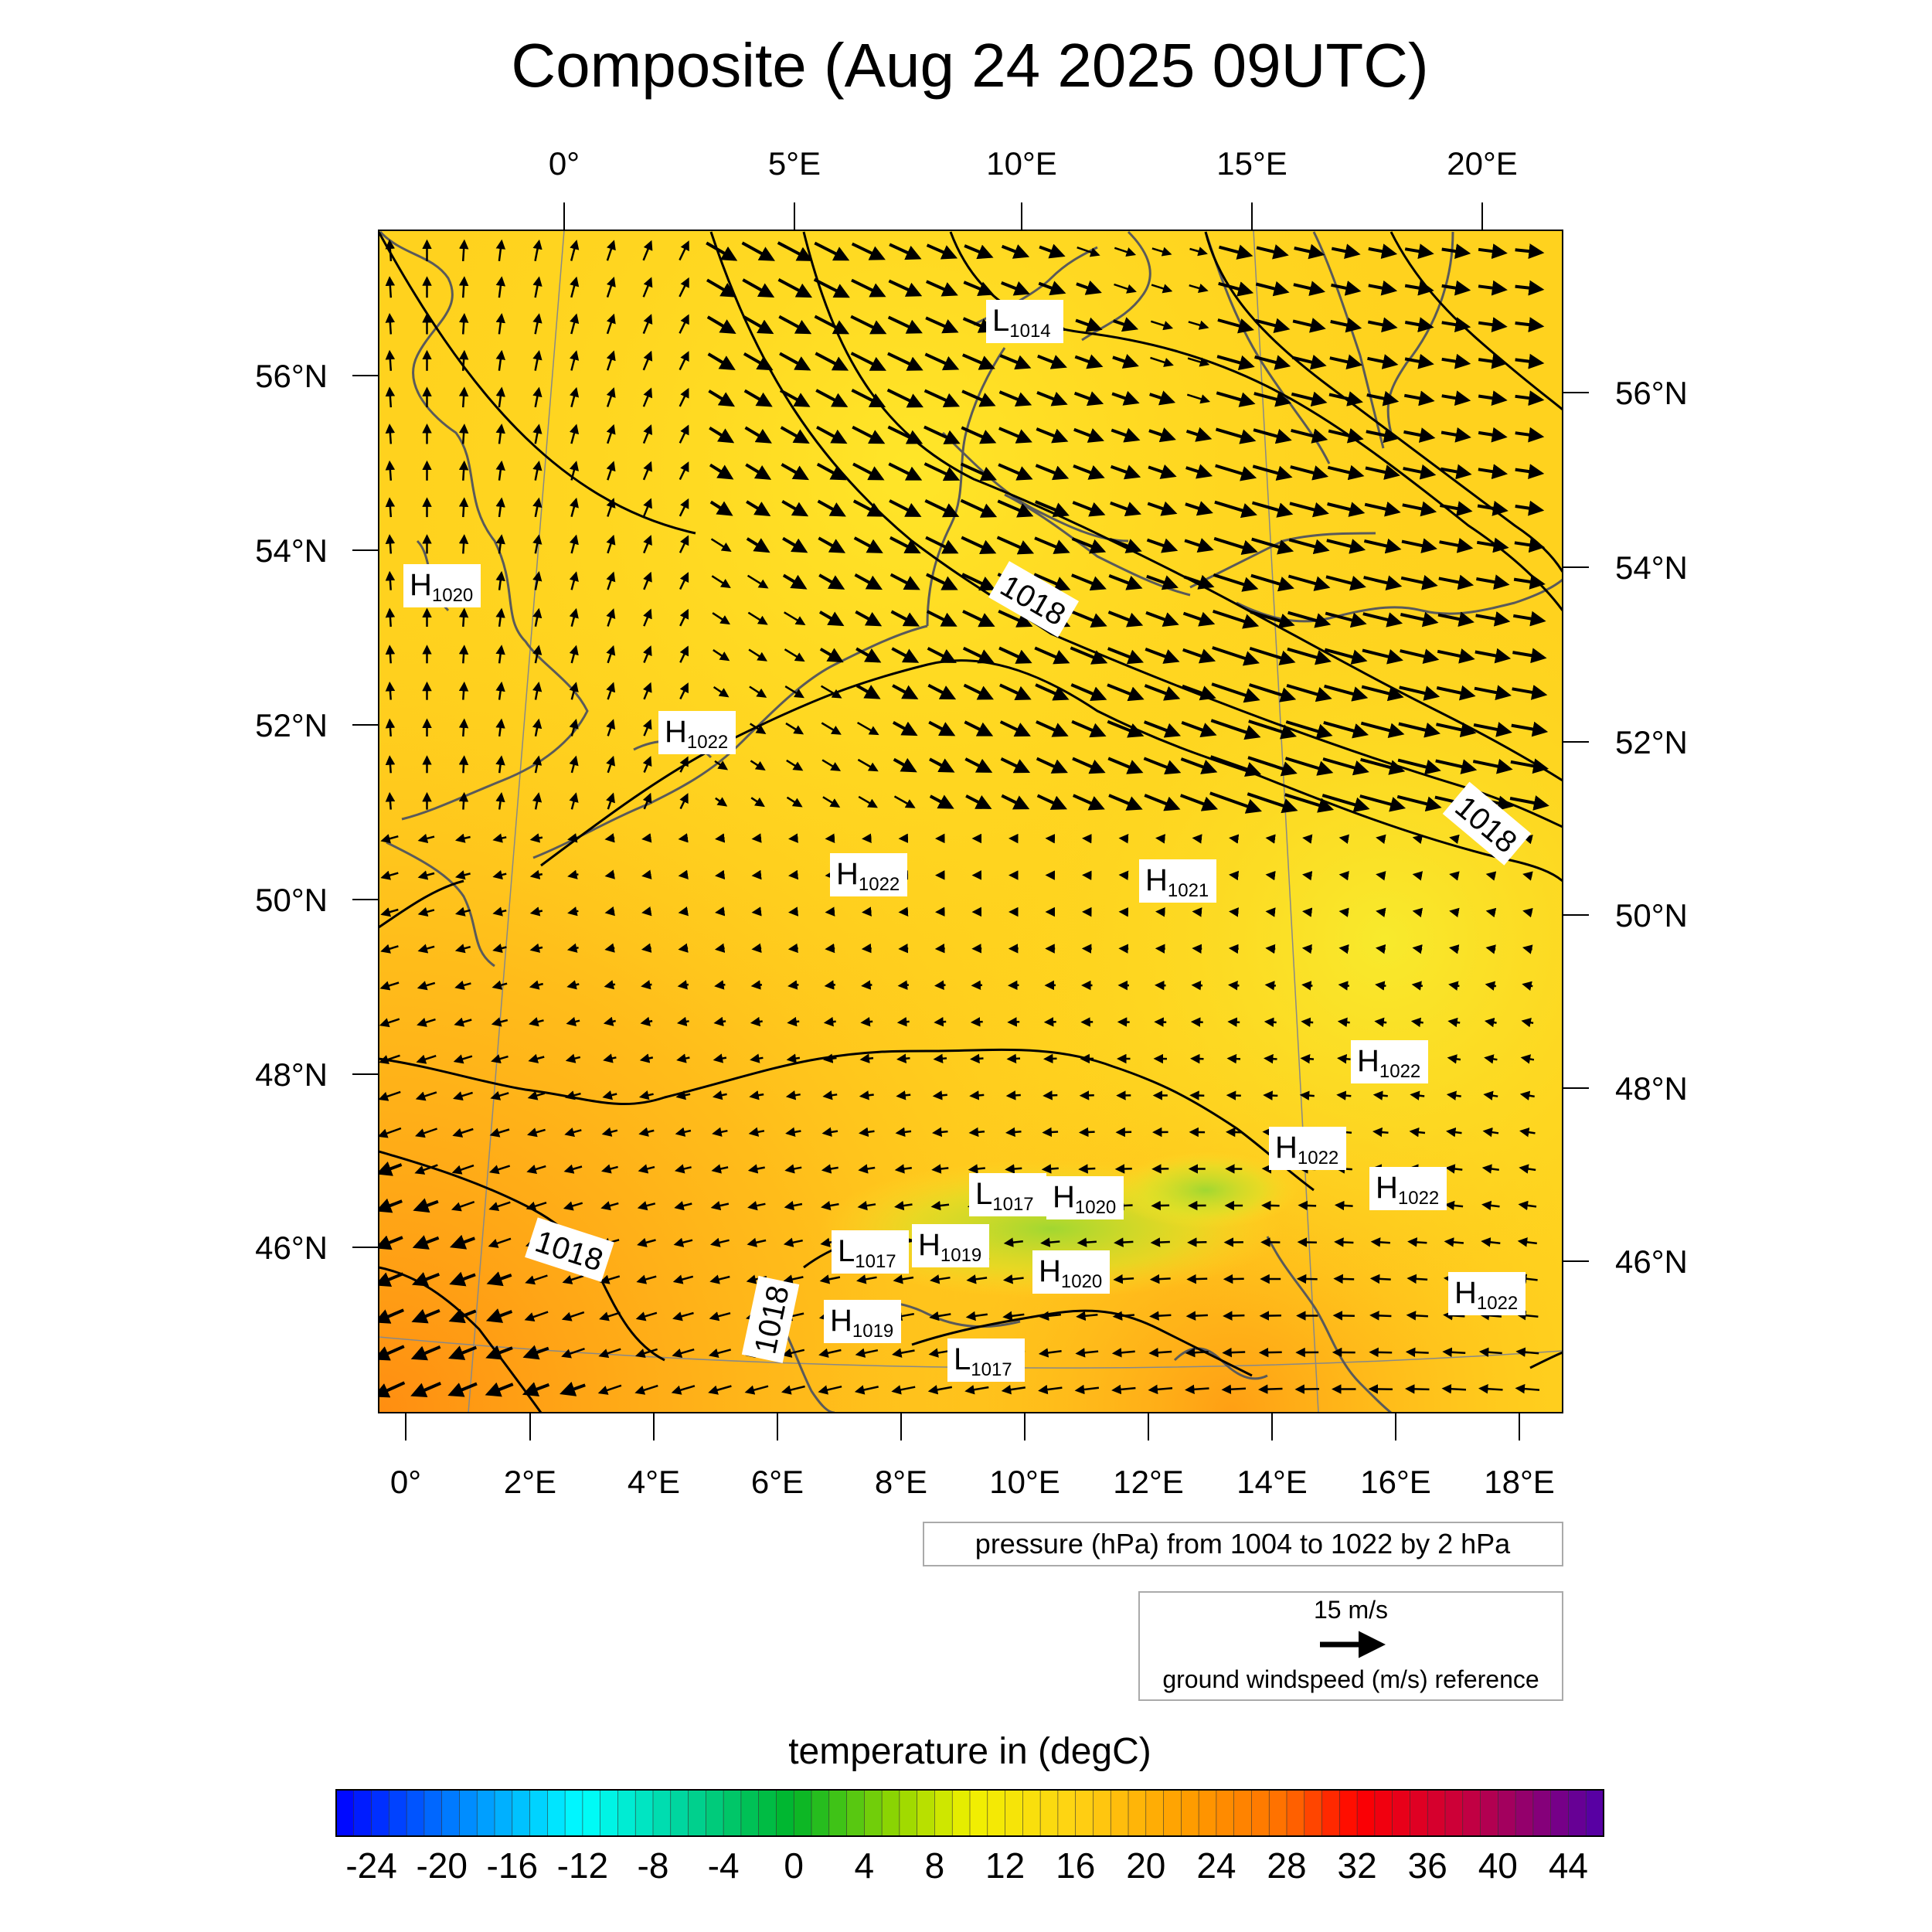 The width and height of the screenshot is (1932, 1932). What do you see at coordinates (291, 725) in the screenshot?
I see `left-latitude-label: 52°N` at bounding box center [291, 725].